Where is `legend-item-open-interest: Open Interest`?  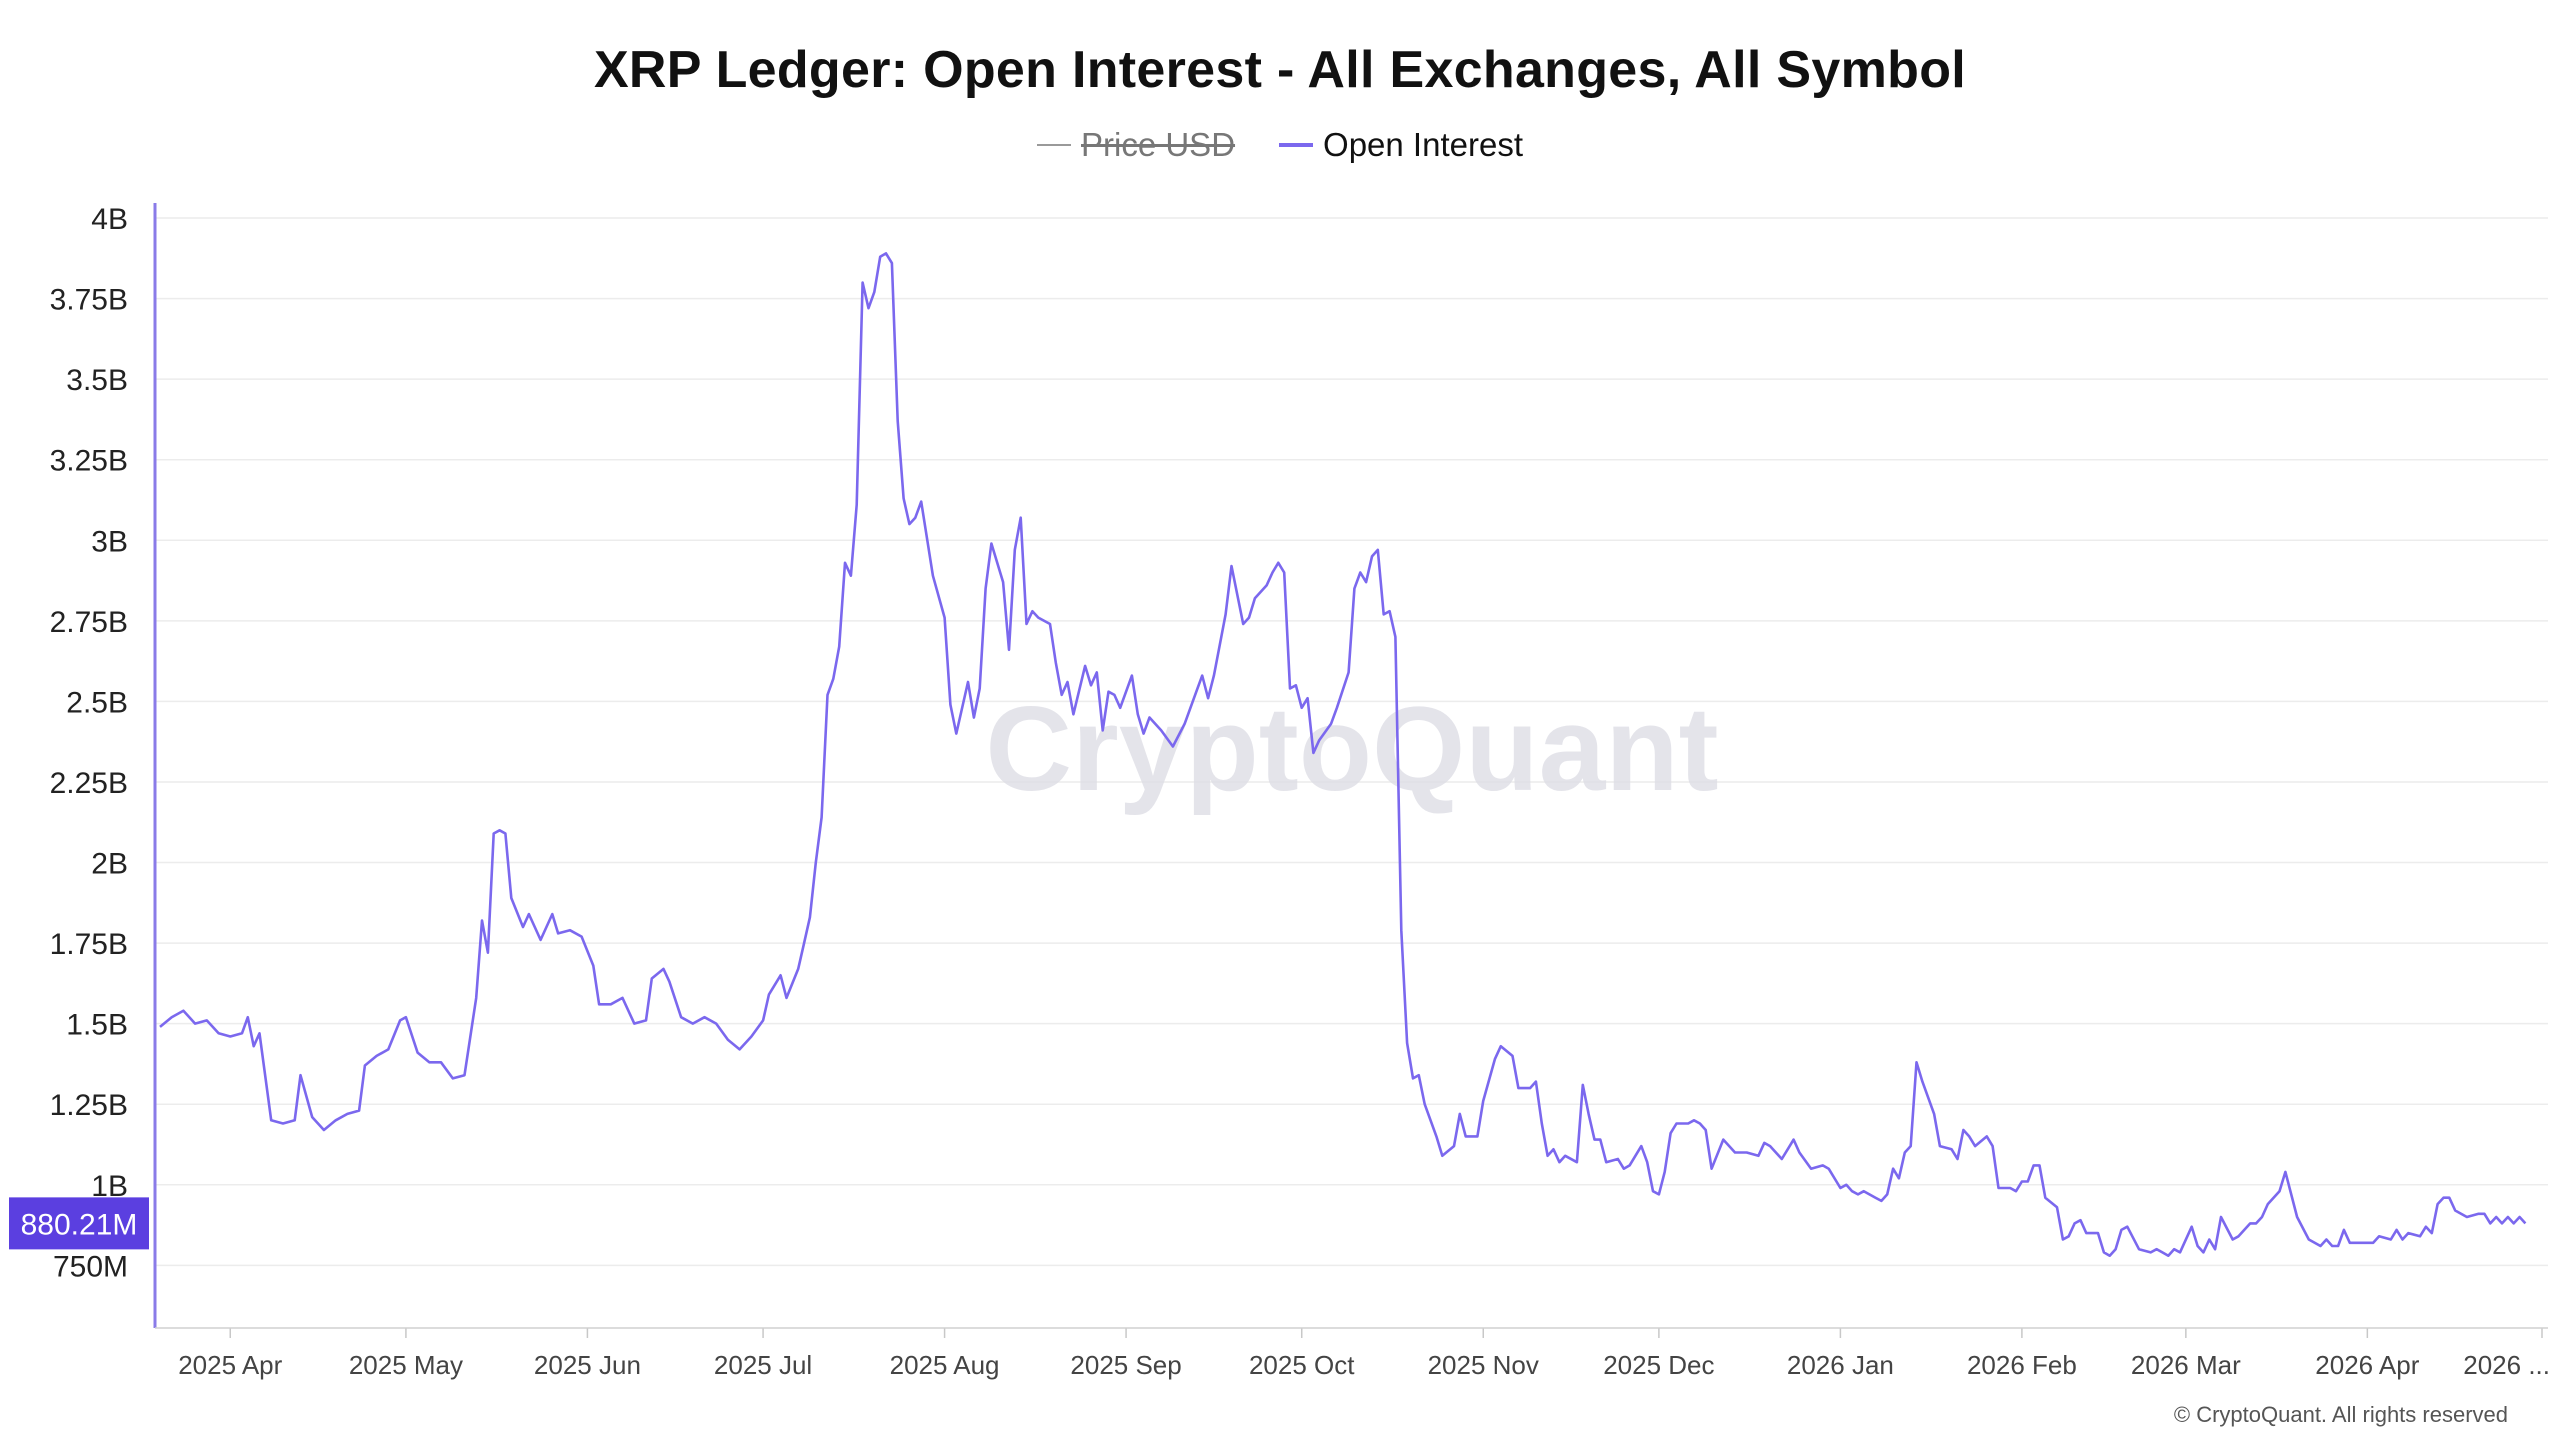 legend-item-open-interest: Open Interest is located at coordinates (1401, 145).